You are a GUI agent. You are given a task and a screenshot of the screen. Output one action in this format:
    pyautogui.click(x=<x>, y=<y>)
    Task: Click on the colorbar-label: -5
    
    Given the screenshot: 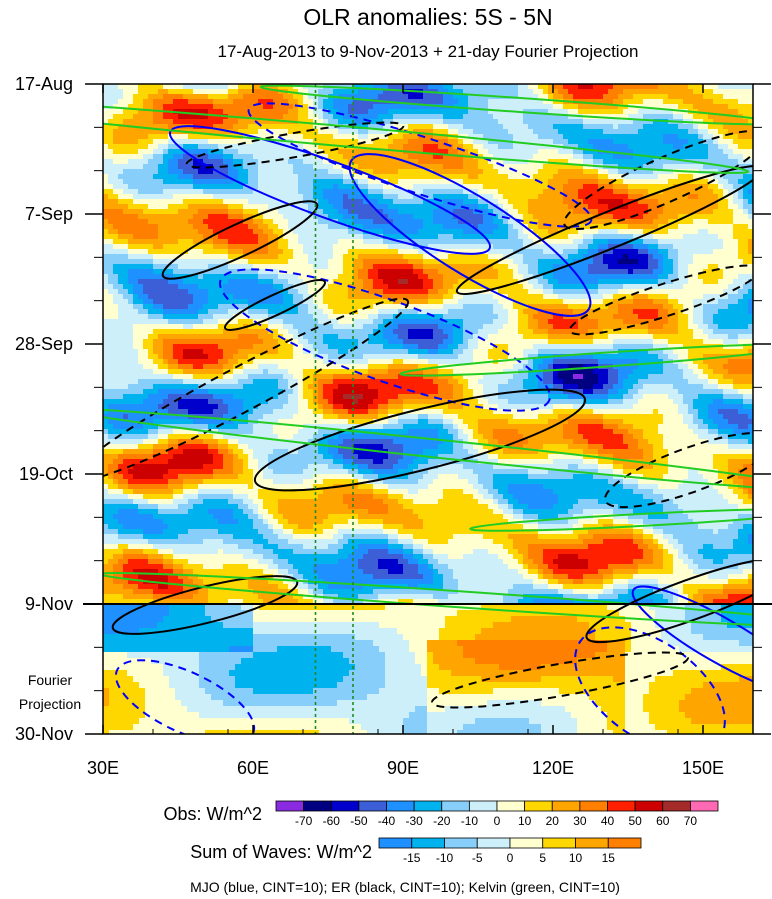 What is the action you would take?
    pyautogui.click(x=477, y=858)
    